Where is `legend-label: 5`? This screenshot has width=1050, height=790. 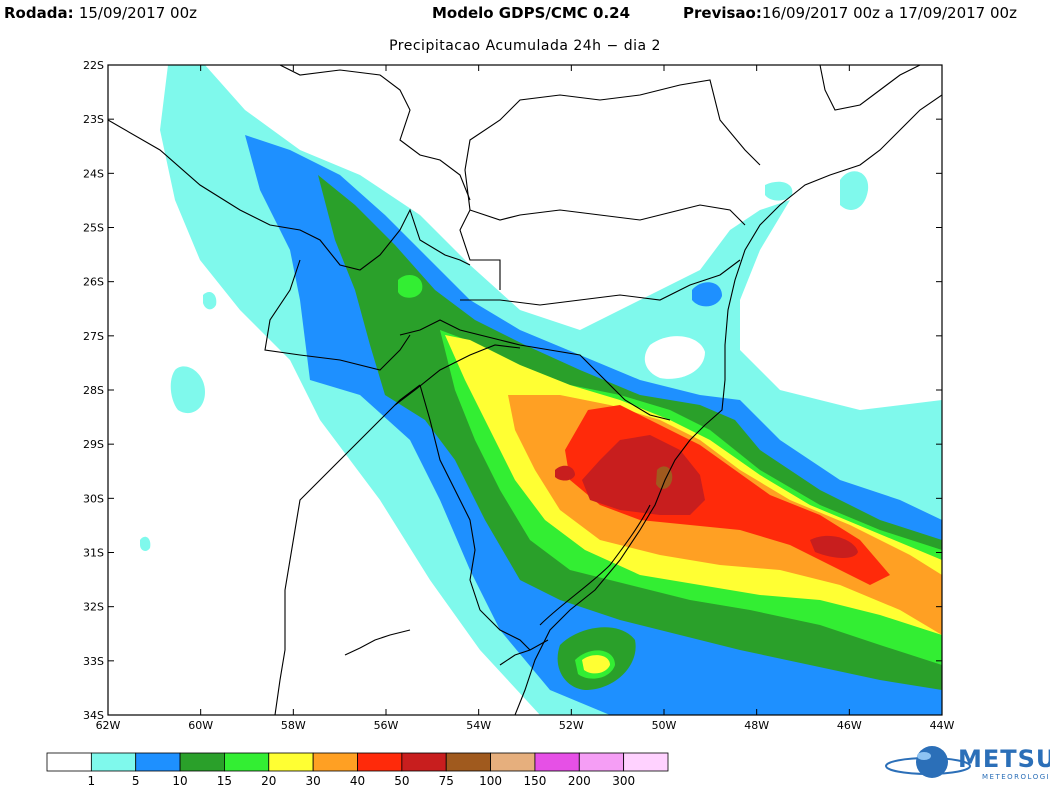
legend-label: 5 is located at coordinates (136, 781).